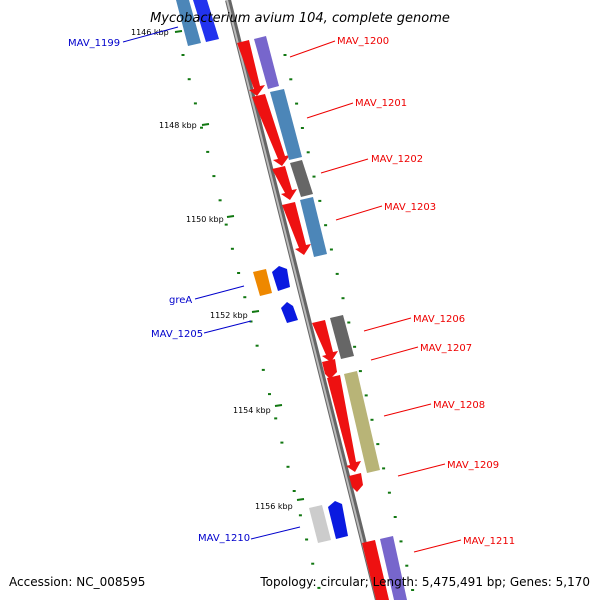 Image resolution: width=600 pixels, height=600 pixels. I want to click on tick-label: 1154 kbp, so click(252, 410).